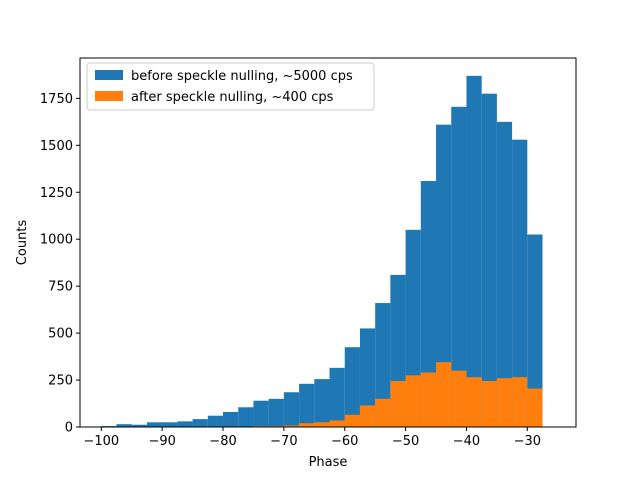 The image size is (640, 480). Describe the element at coordinates (60, 334) in the screenshot. I see `y-tick-label: 500` at that location.